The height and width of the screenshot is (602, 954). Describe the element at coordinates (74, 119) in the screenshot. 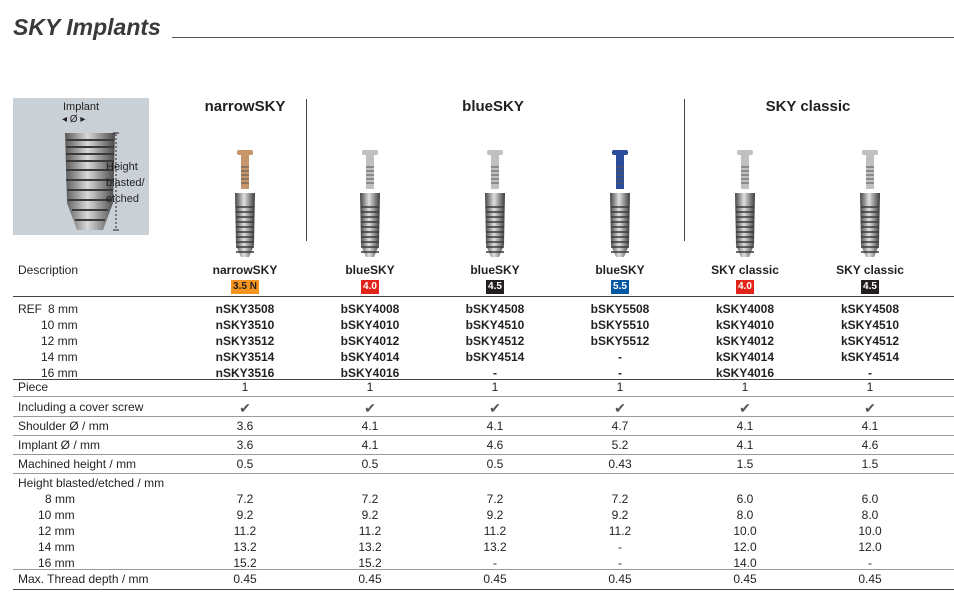

I see `diameter-label: ◂ Ø ▸` at that location.